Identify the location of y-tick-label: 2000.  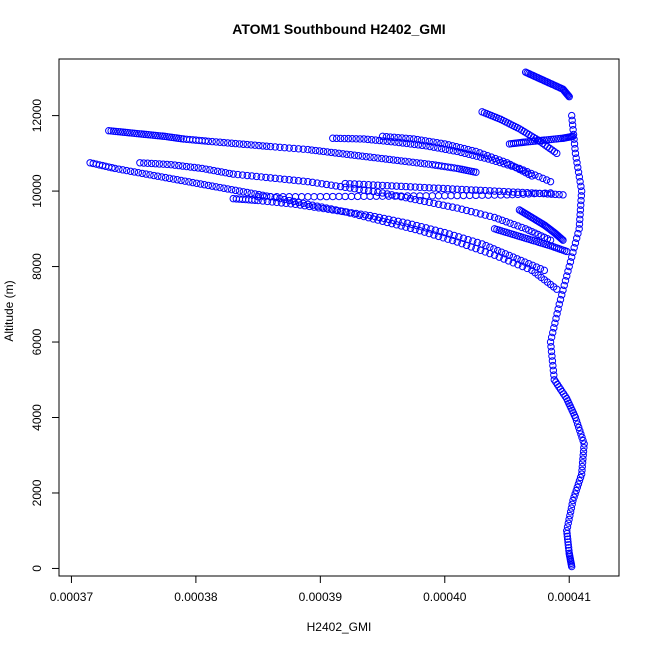
(37, 492).